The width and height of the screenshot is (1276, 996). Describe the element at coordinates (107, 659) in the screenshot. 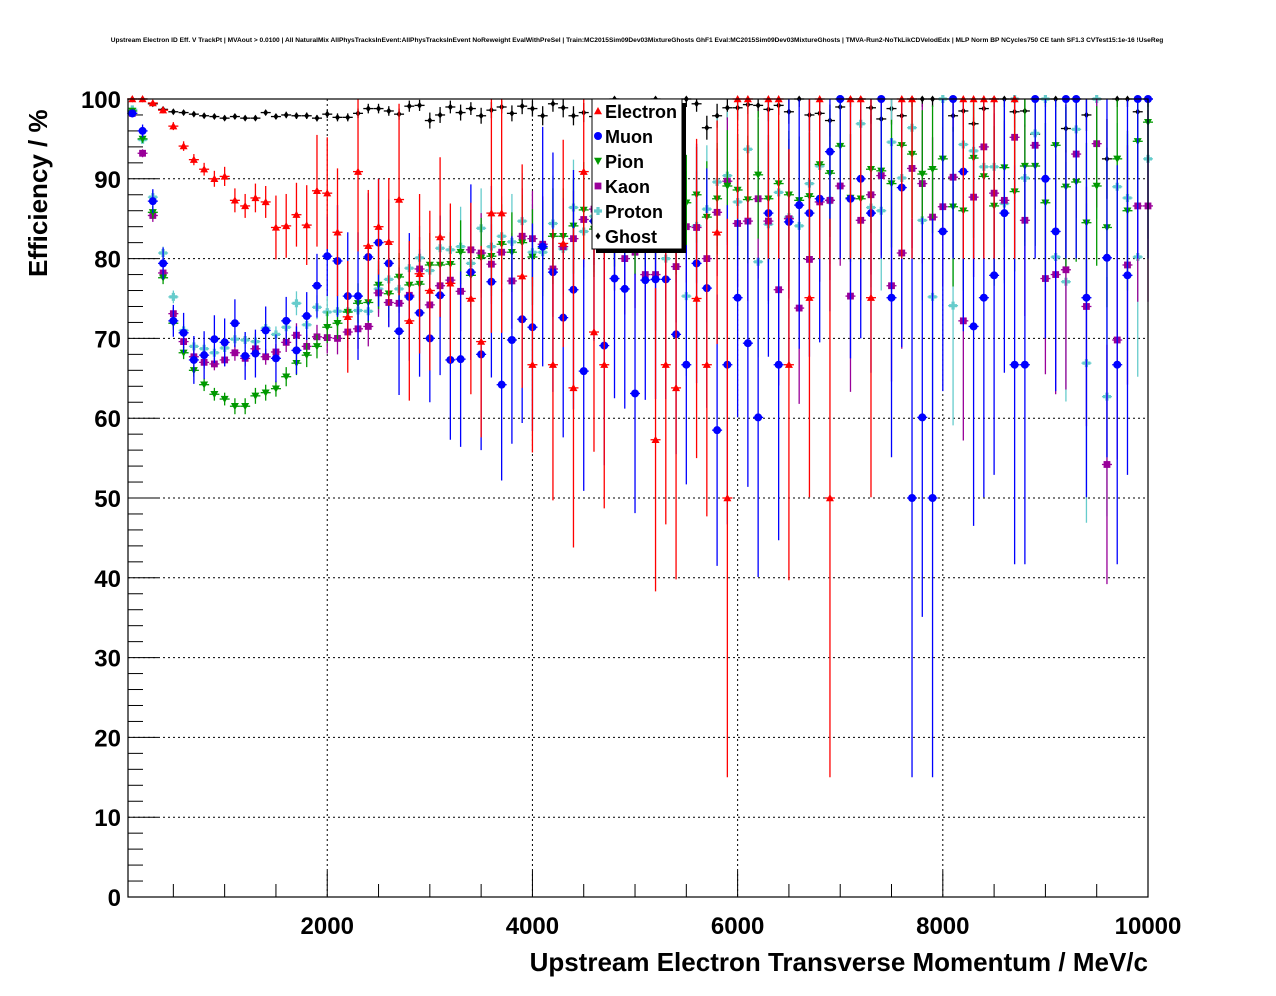

I see `y-tick-label: 30` at that location.